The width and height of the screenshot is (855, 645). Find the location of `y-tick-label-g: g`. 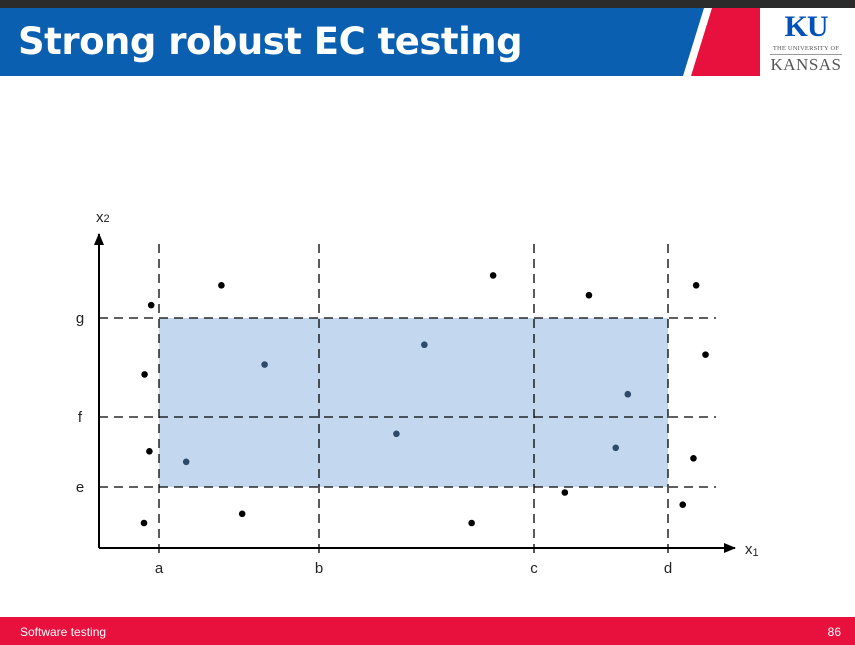

y-tick-label-g: g is located at coordinates (80, 318).